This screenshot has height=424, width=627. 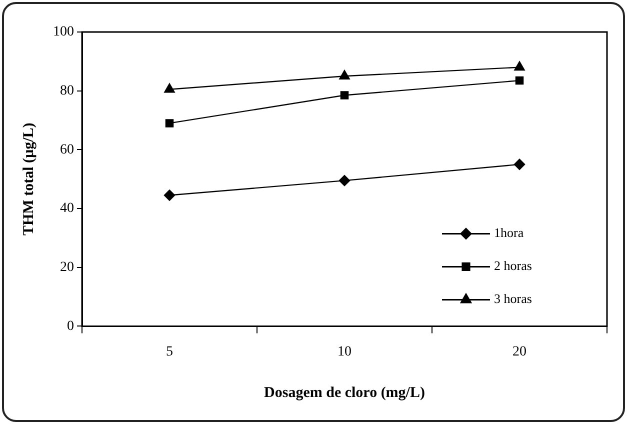 What do you see at coordinates (513, 298) in the screenshot?
I see `legend-label: 3 horas` at bounding box center [513, 298].